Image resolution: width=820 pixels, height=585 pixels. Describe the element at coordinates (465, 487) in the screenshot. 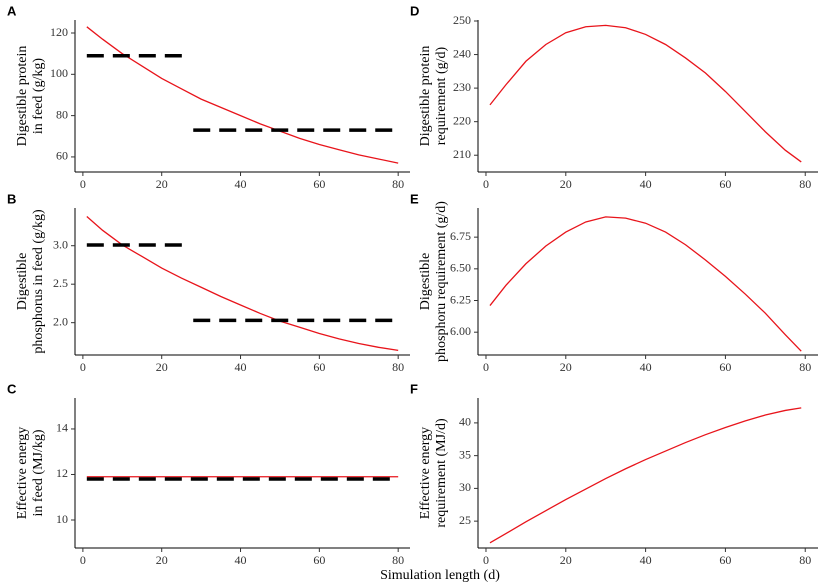

I see `y-tick-label: 30` at that location.